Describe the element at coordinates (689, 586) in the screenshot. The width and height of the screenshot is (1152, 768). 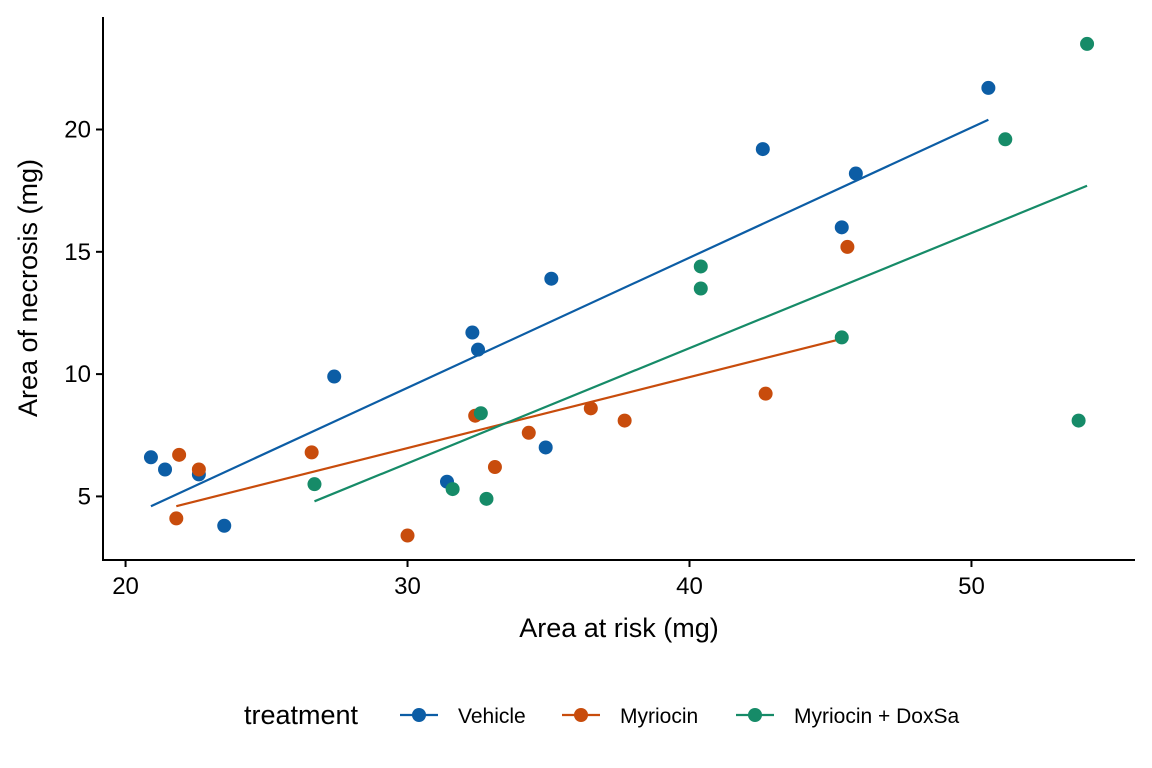
I see `x-tick-label: 40` at that location.